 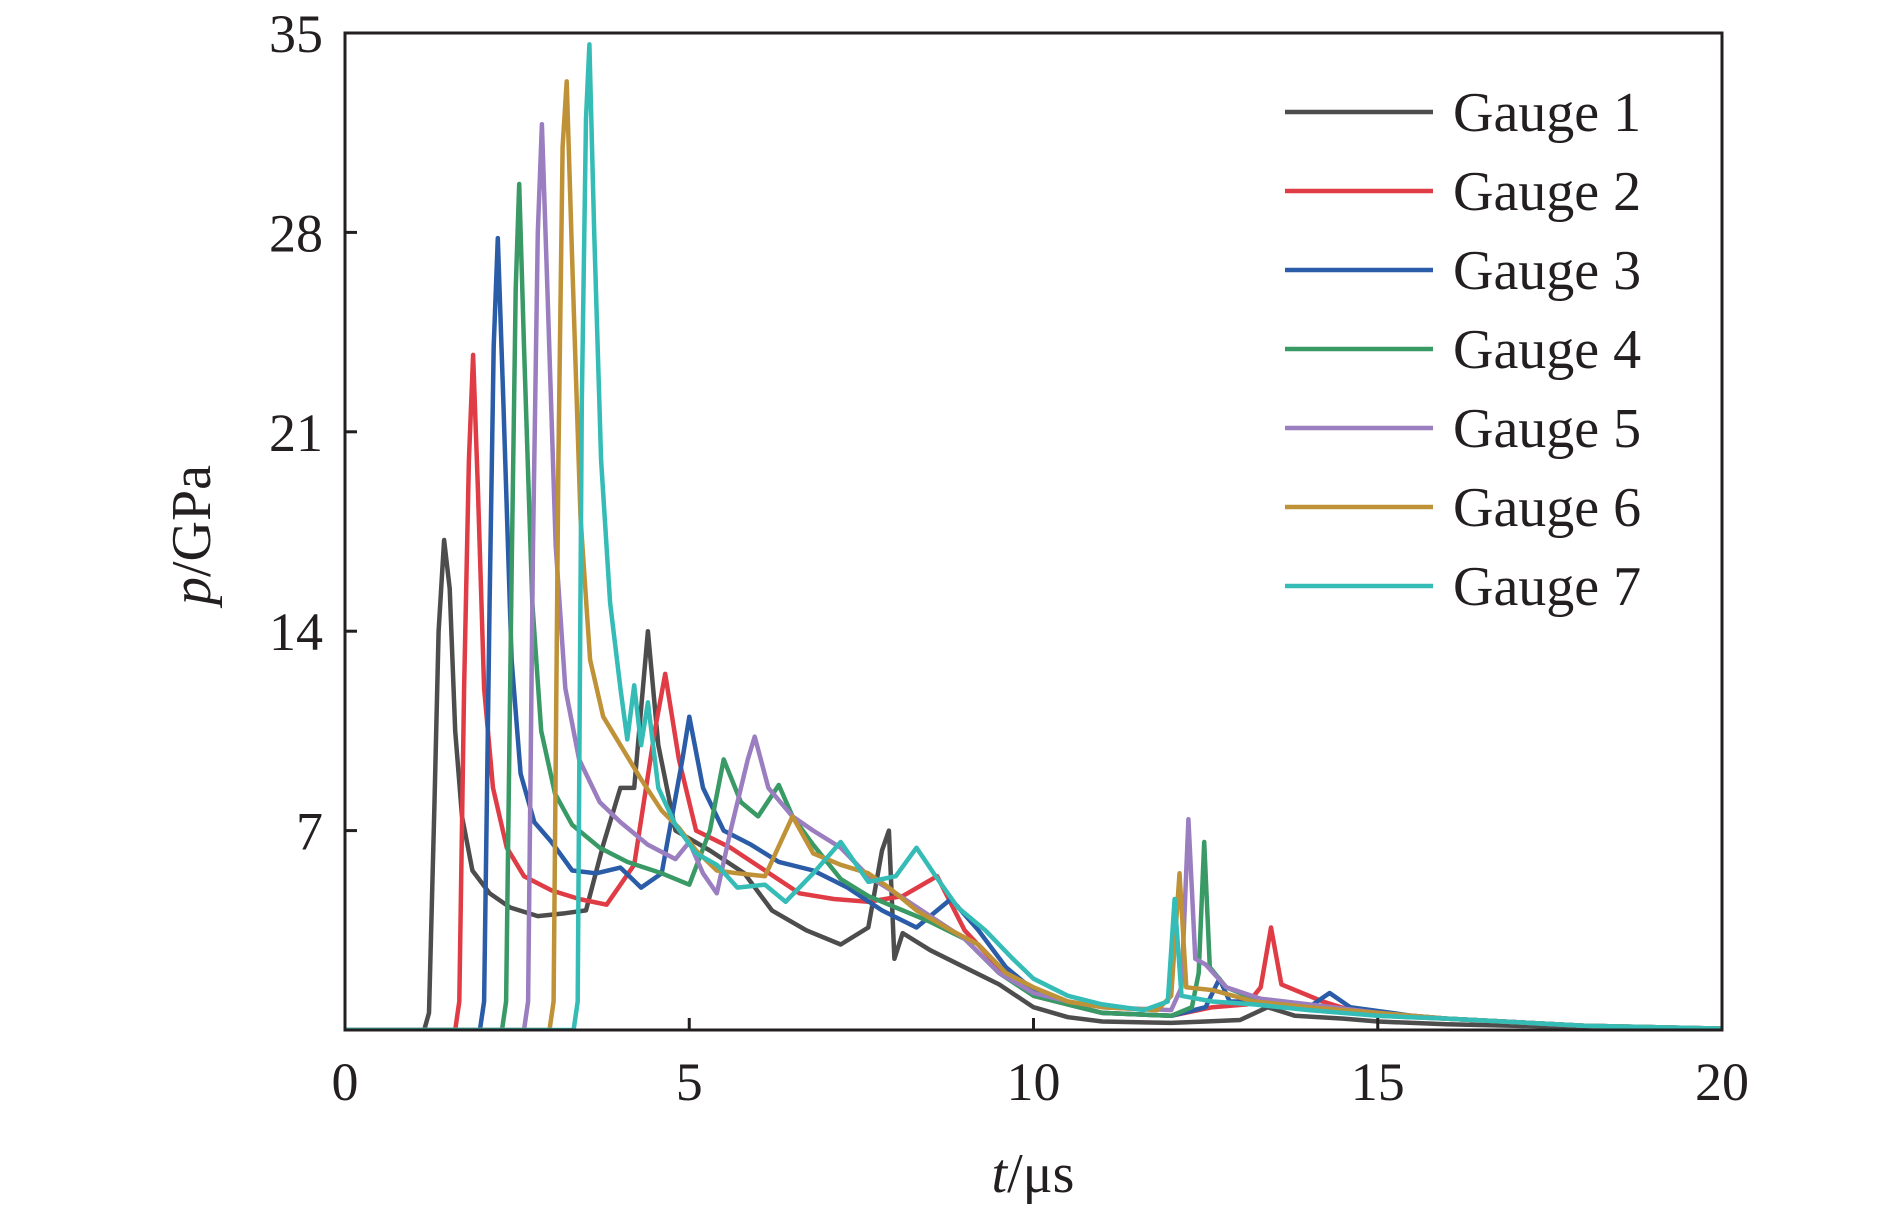 I want to click on x-axis-label-unit: /μs, so click(x=1040, y=1174).